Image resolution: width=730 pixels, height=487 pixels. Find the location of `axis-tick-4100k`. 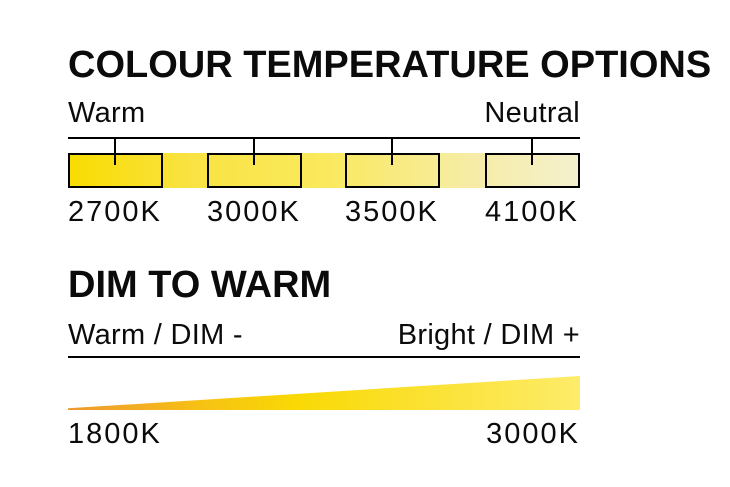

axis-tick-4100k is located at coordinates (532, 151).